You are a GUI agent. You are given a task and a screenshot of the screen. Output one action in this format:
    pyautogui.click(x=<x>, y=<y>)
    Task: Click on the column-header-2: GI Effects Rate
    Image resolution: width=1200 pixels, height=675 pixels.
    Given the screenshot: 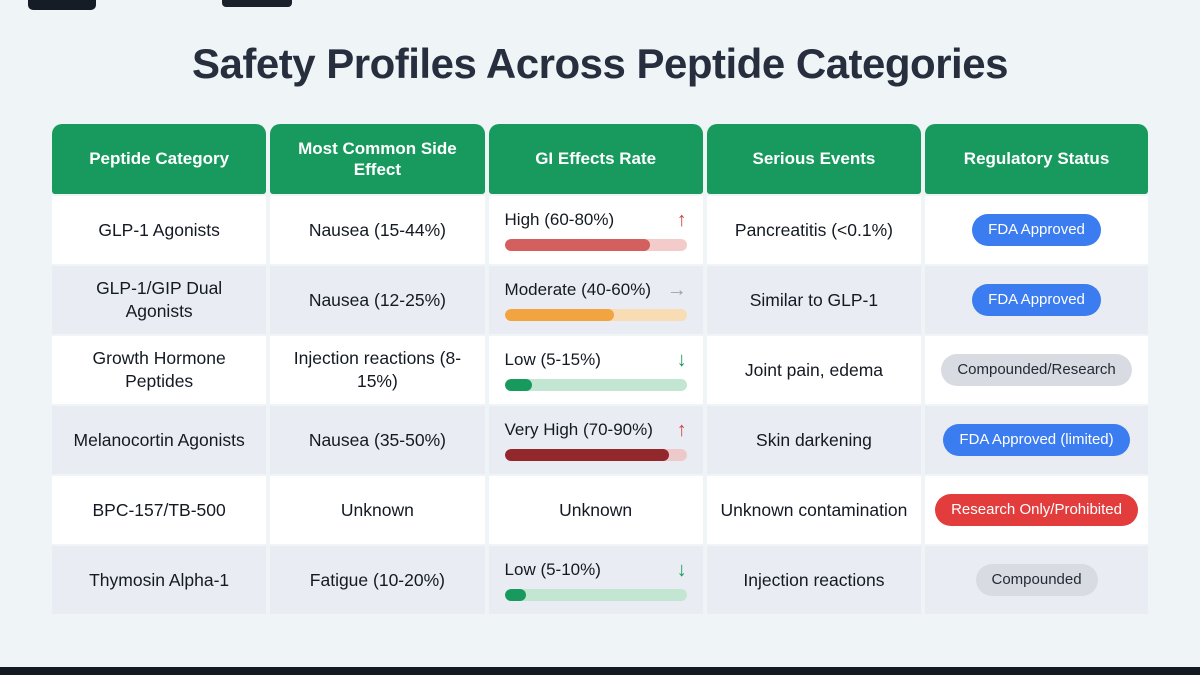 What is the action you would take?
    pyautogui.click(x=595, y=159)
    